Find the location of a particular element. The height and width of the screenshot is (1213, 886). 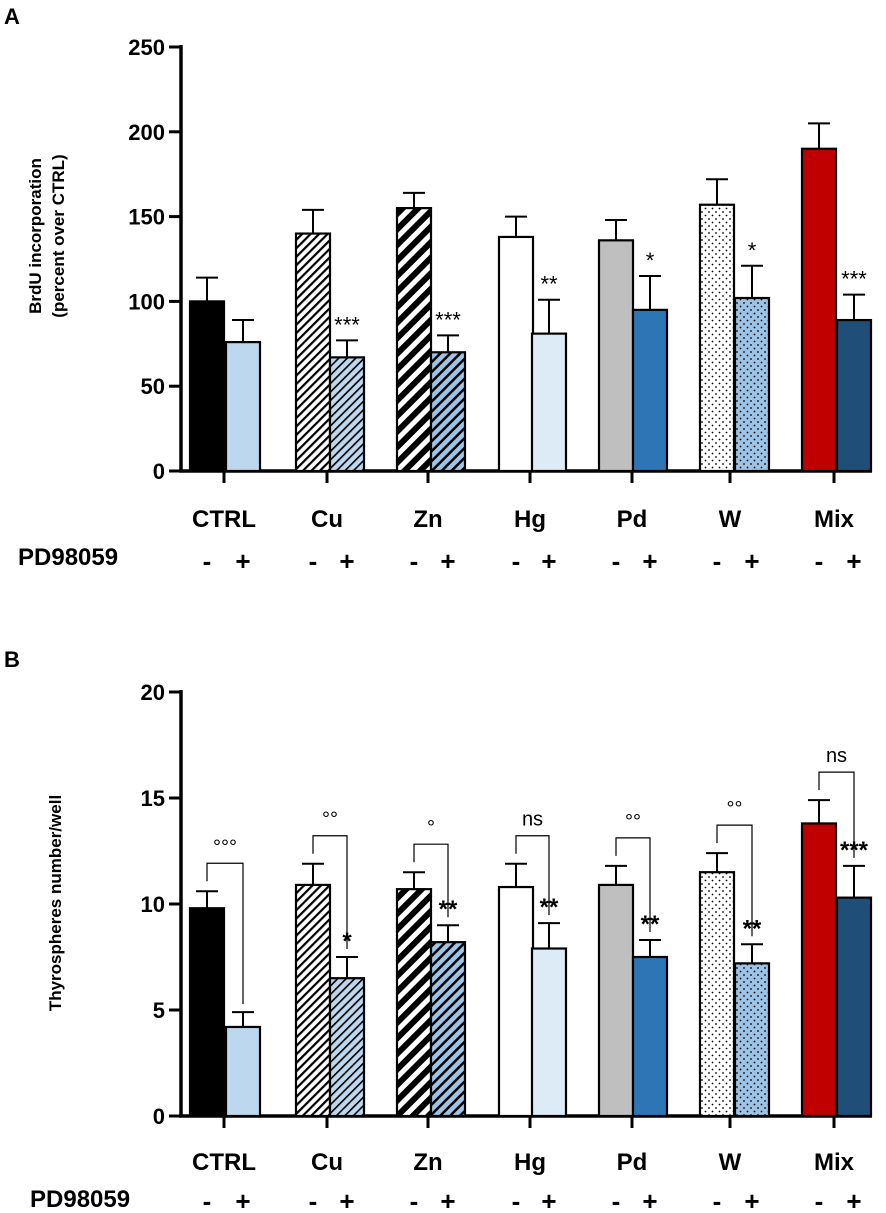

bar-cu-plus is located at coordinates (347, 414).